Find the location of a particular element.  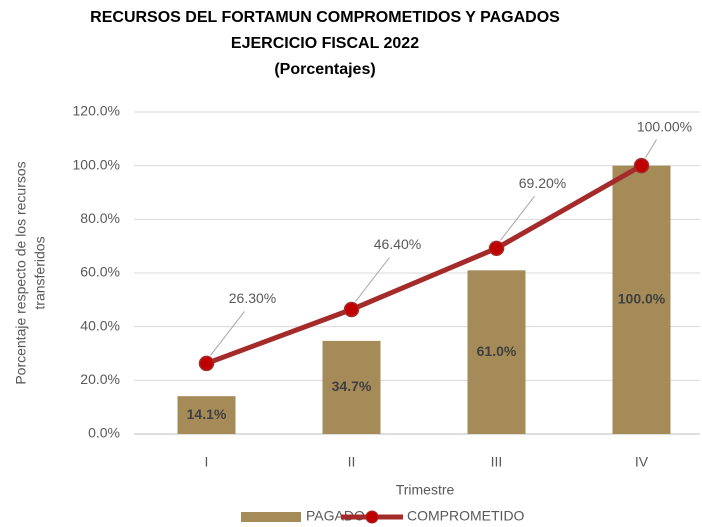

x-tick-label: IV is located at coordinates (642, 462).